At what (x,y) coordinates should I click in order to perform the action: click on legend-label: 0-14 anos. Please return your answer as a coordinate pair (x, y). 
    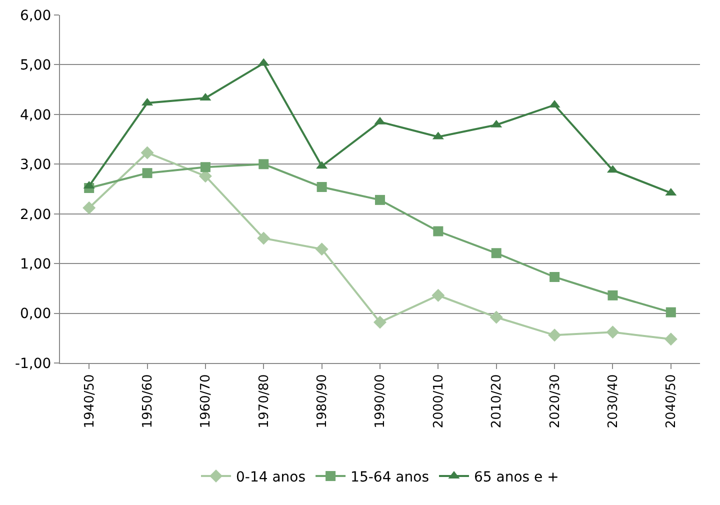
    Looking at the image, I should click on (271, 478).